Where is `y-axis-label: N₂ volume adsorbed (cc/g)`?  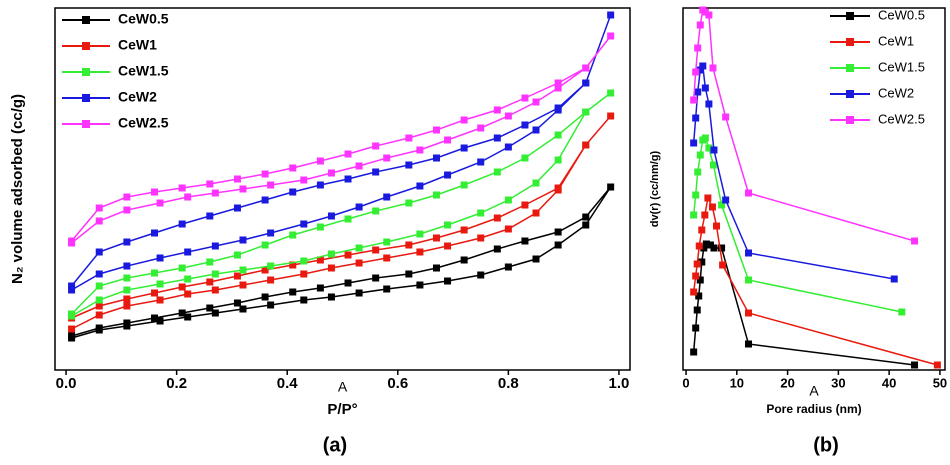 y-axis-label: N₂ volume adsorbed (cc/g) is located at coordinates (17, 189).